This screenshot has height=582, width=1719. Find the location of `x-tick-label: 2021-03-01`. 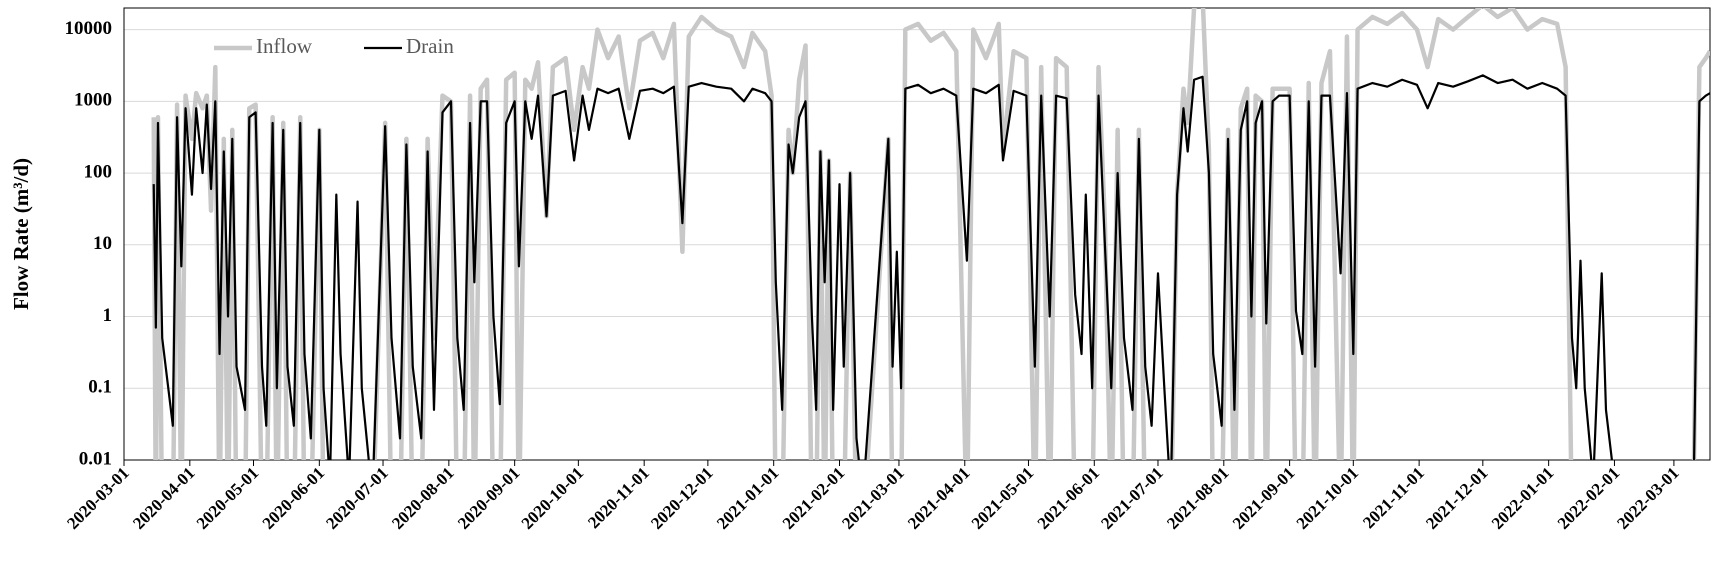

x-tick-label: 2021-03-01 is located at coordinates (873, 498).